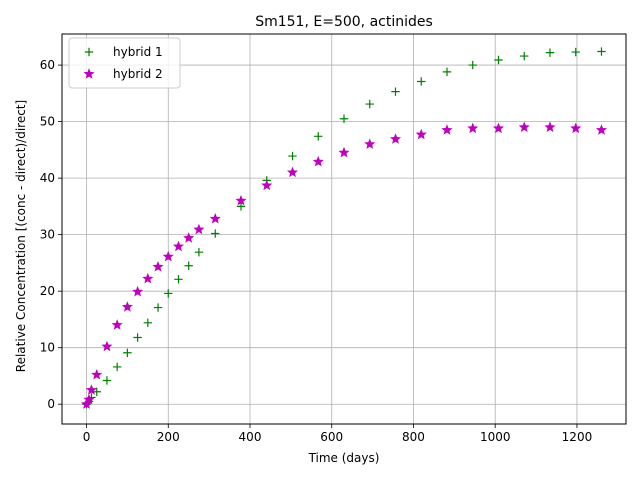 This screenshot has width=640, height=480. Describe the element at coordinates (47, 122) in the screenshot. I see `y-tick-label: 50` at that location.